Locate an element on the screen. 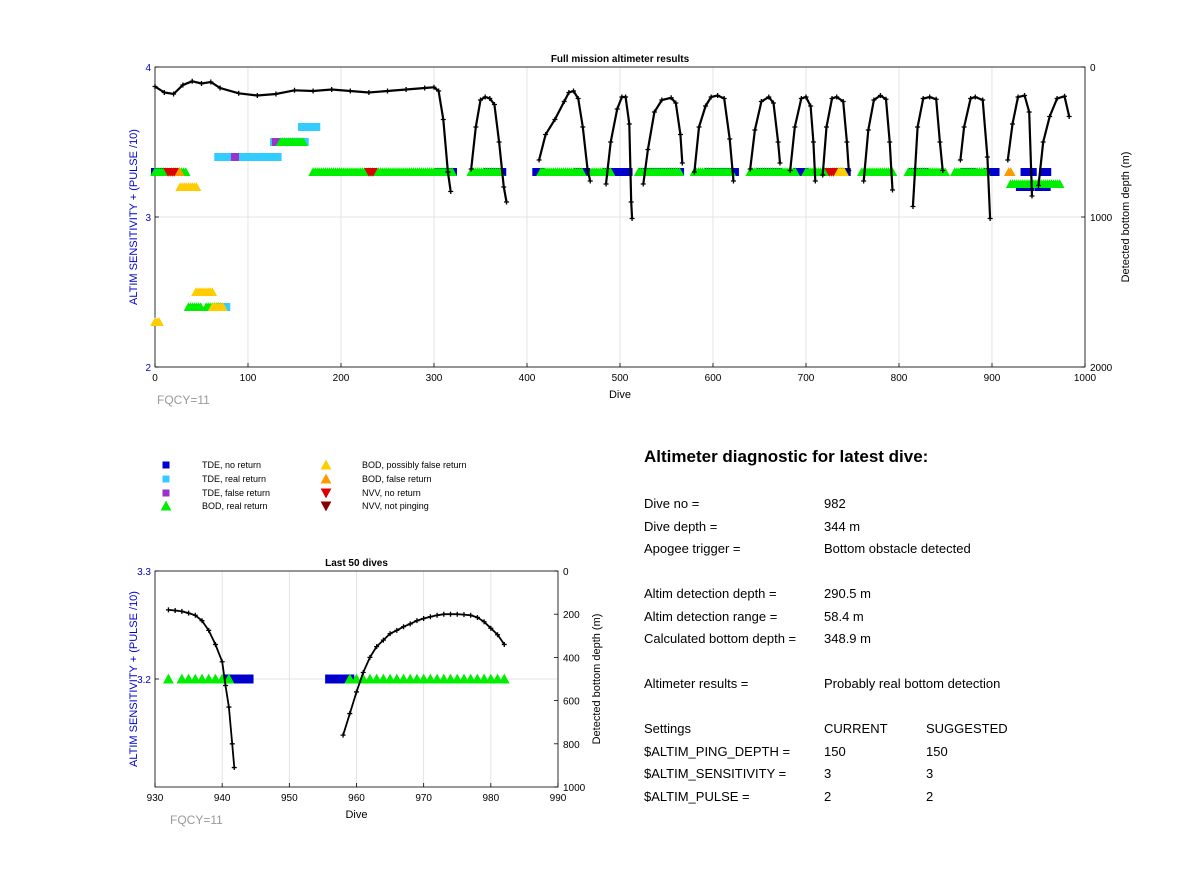  label: $ALTIM_PULSE = is located at coordinates (697, 796).